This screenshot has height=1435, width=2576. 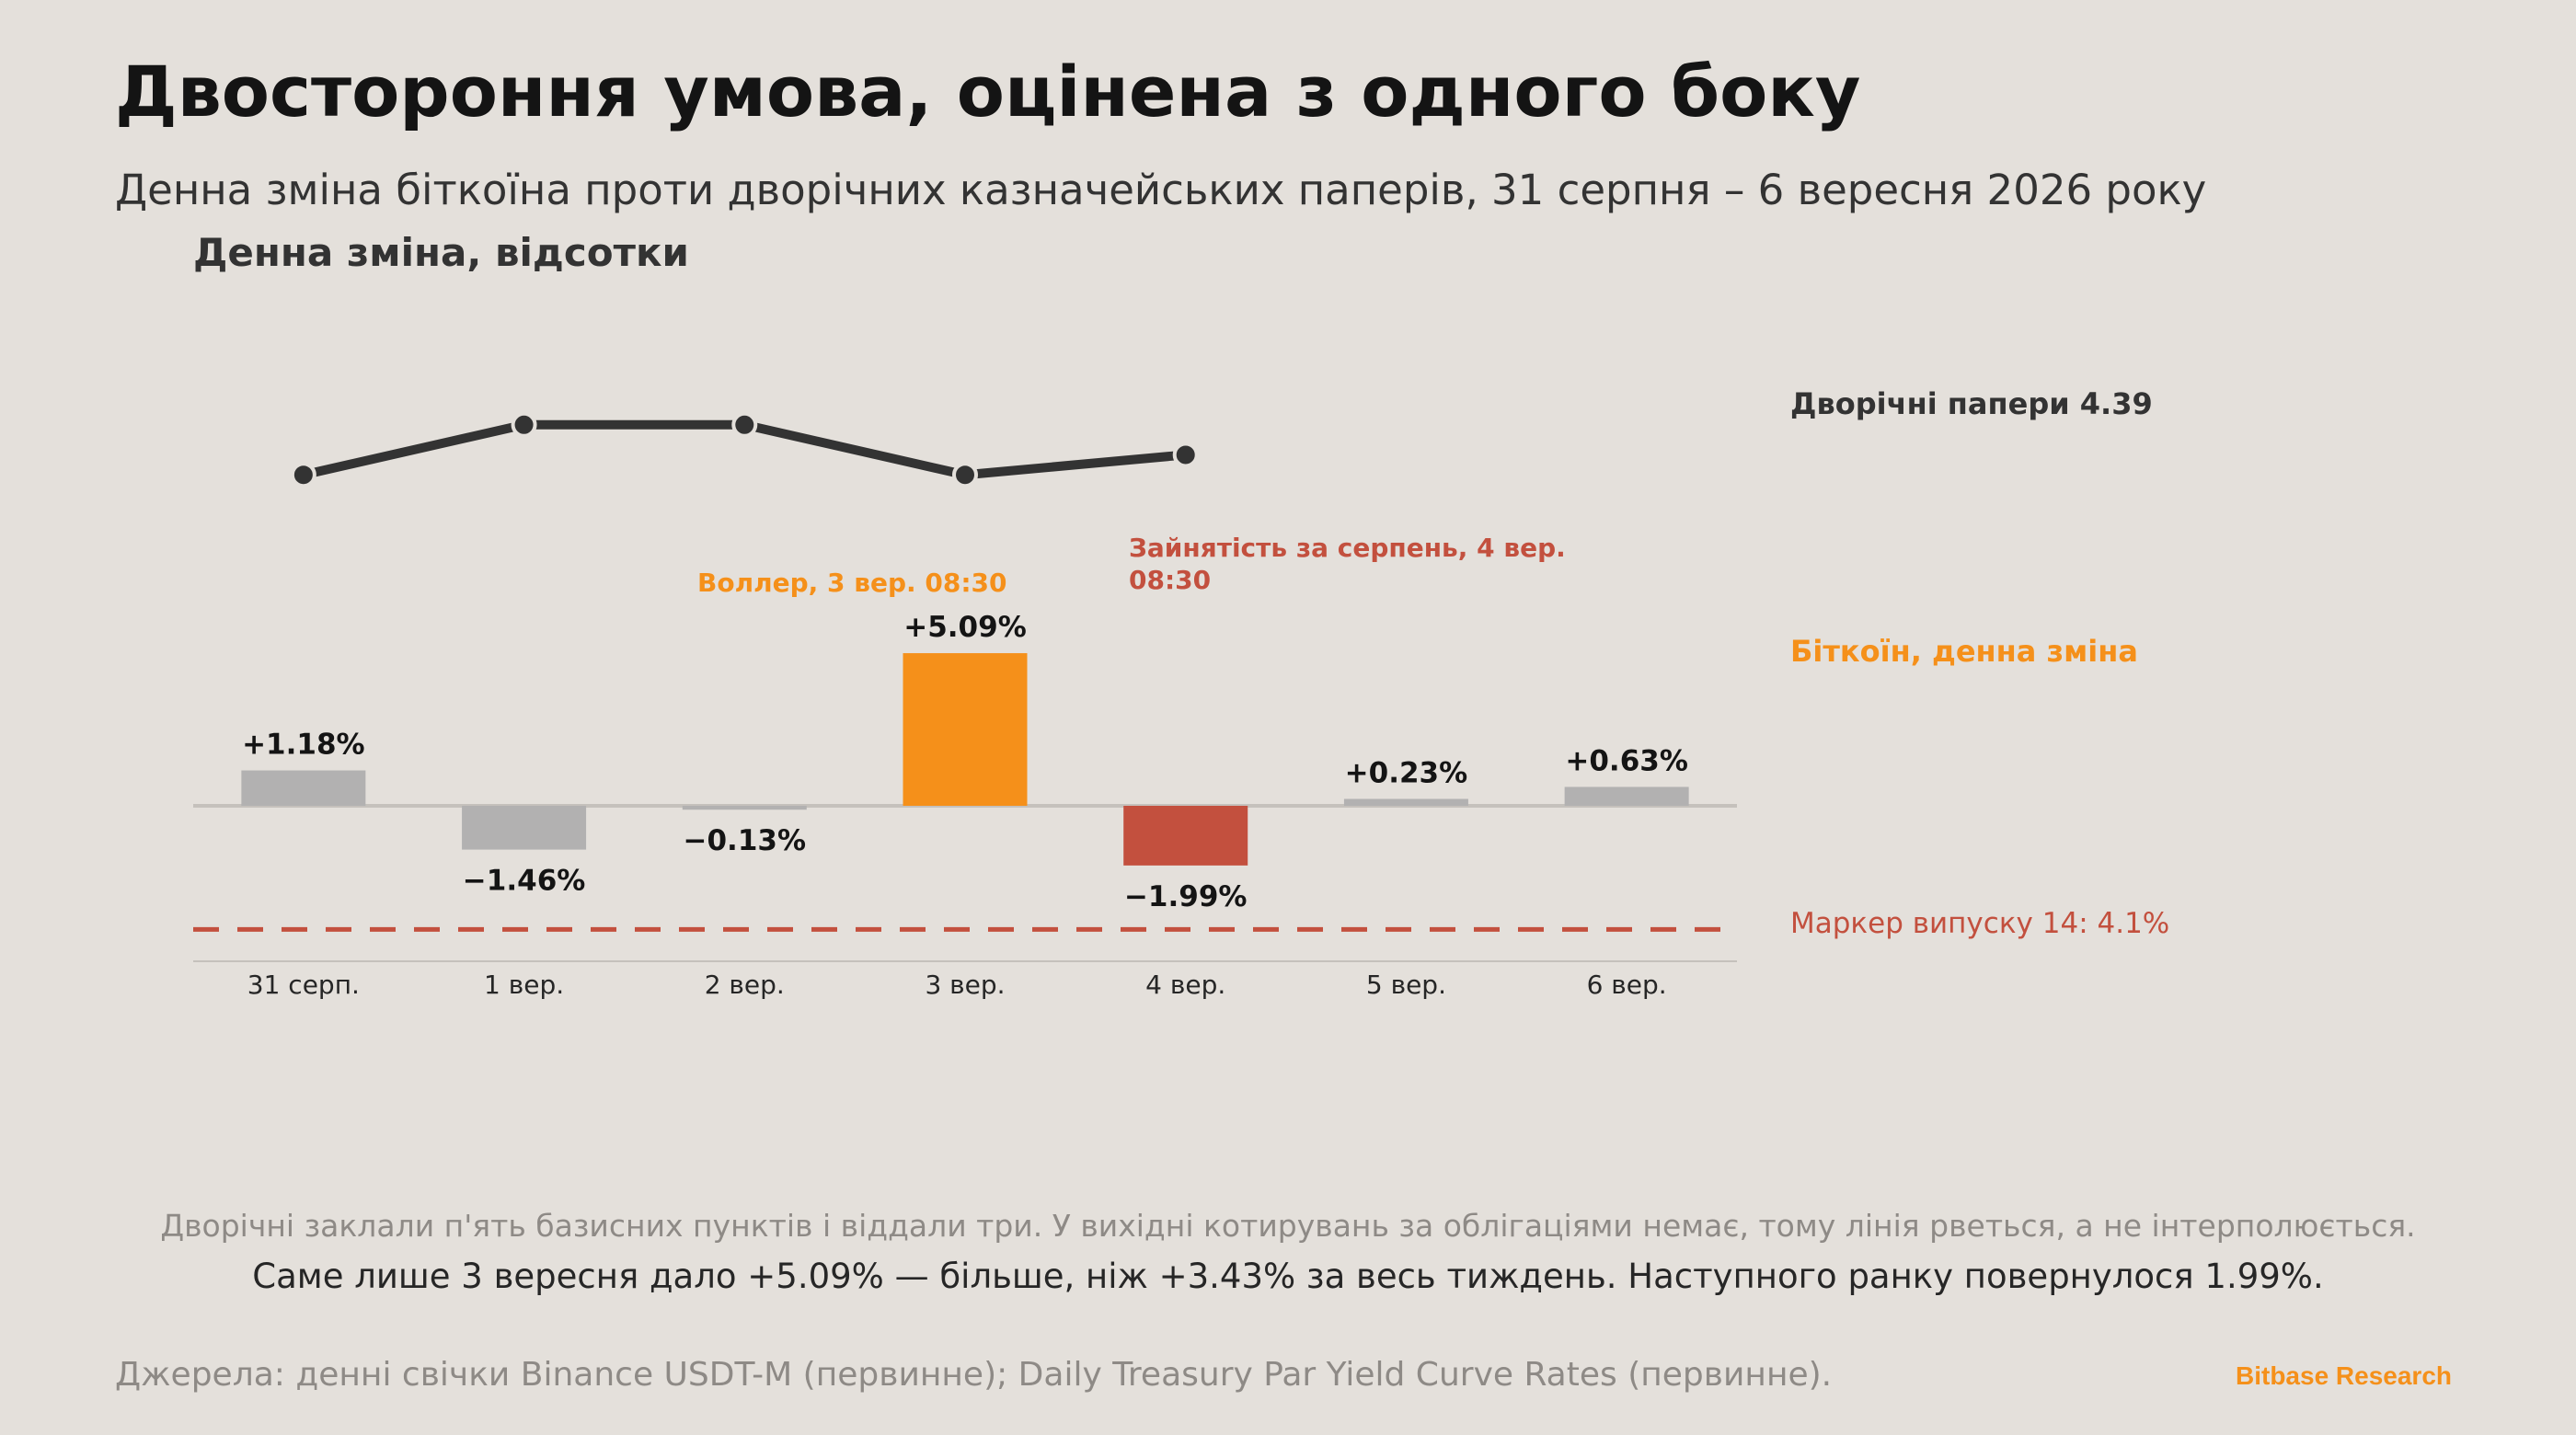 I want to click on bar-value-label-4: −1.99%, so click(x=1186, y=896).